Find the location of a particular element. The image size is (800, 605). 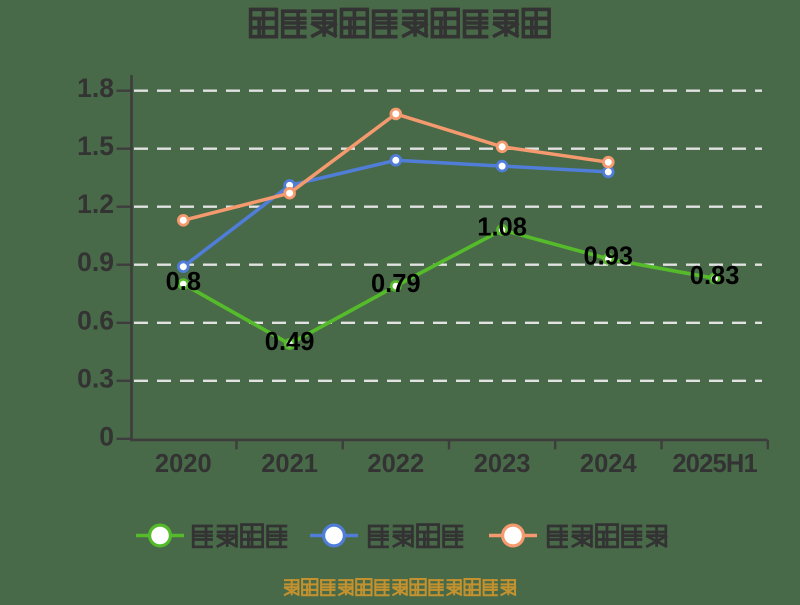

svg-text: 0.79 is located at coordinates (396, 284).